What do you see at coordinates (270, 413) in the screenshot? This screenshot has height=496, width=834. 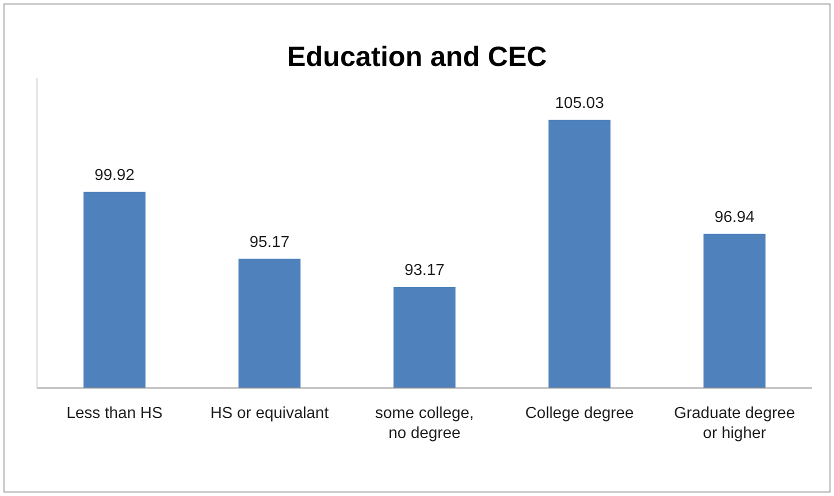 I see `x-tick-label: HS or equivalant` at bounding box center [270, 413].